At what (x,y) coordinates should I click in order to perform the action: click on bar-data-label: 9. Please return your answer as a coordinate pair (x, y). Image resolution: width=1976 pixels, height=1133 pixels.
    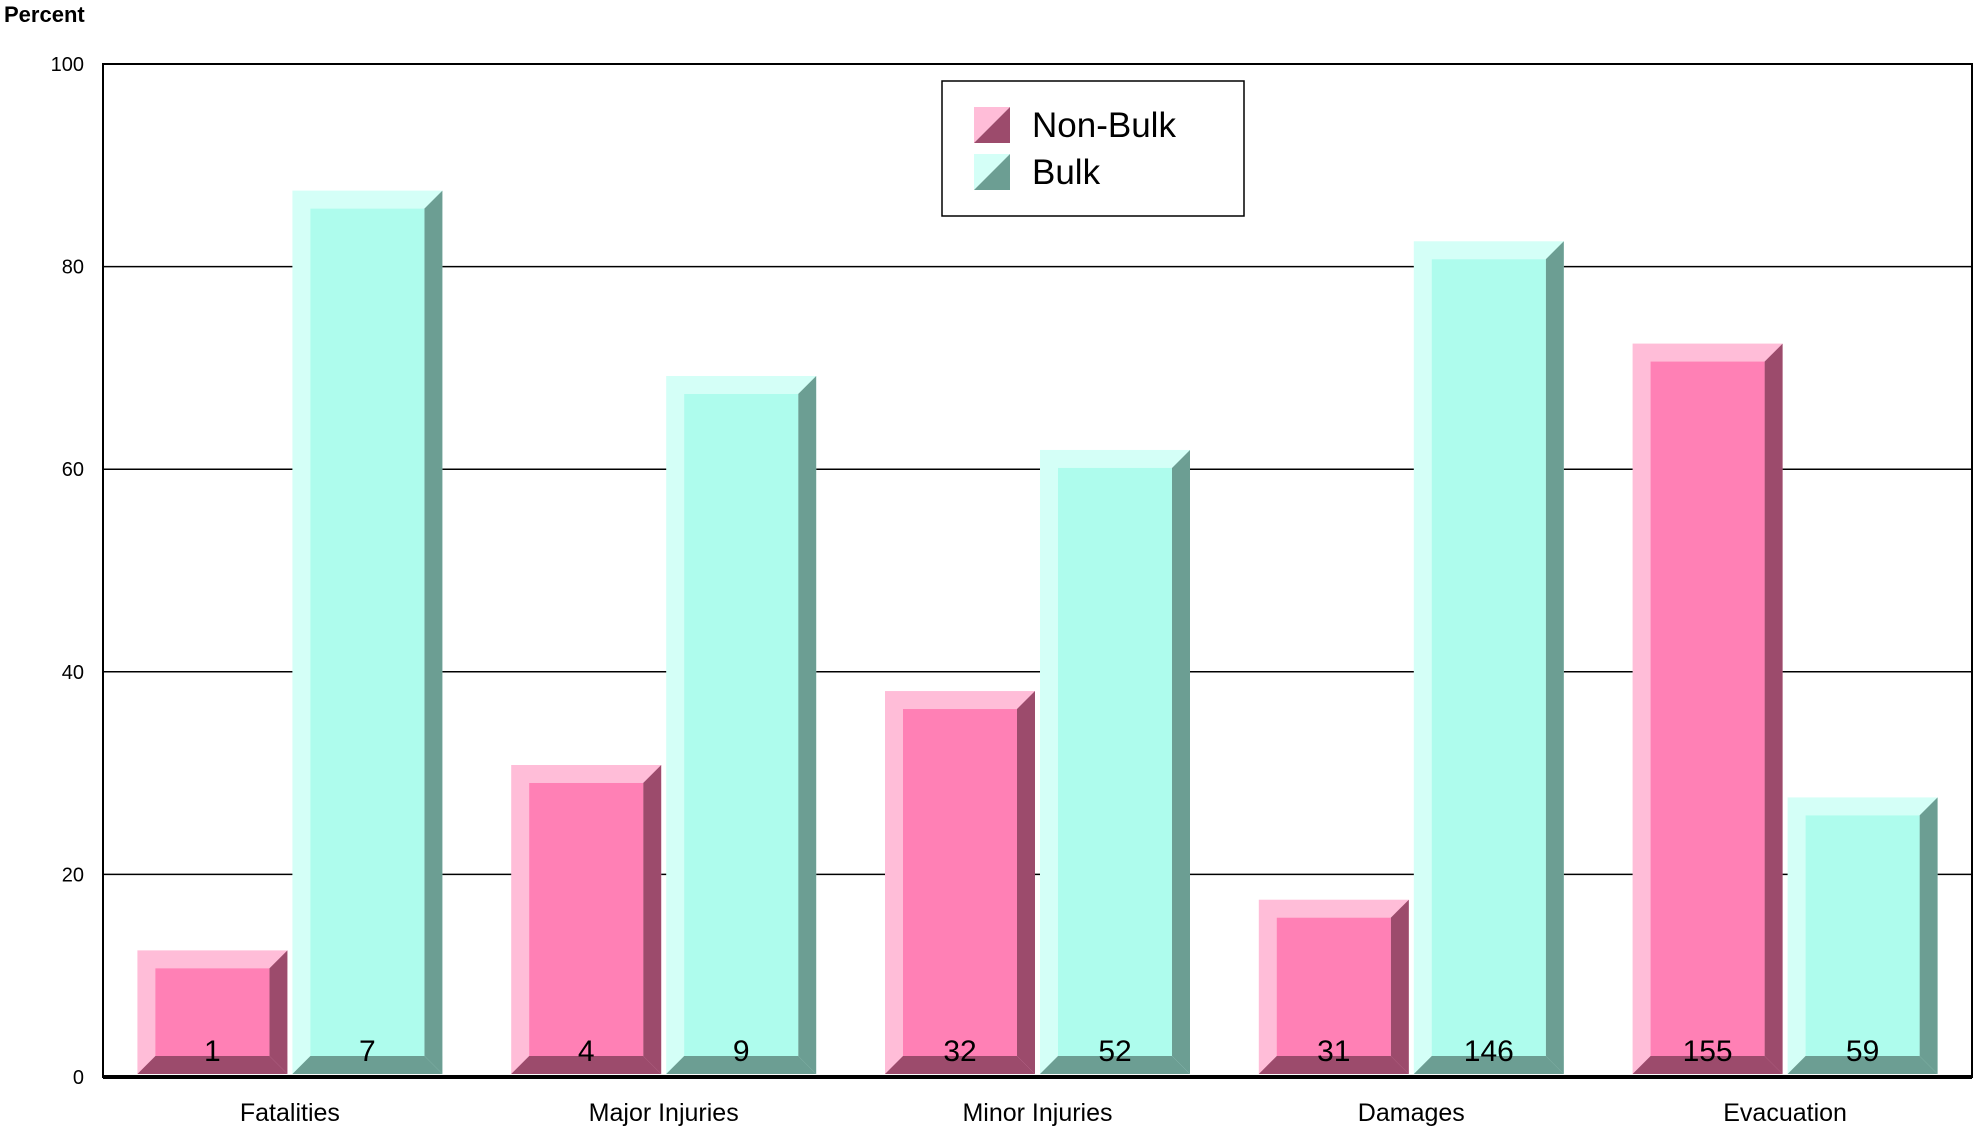
    Looking at the image, I should click on (741, 1051).